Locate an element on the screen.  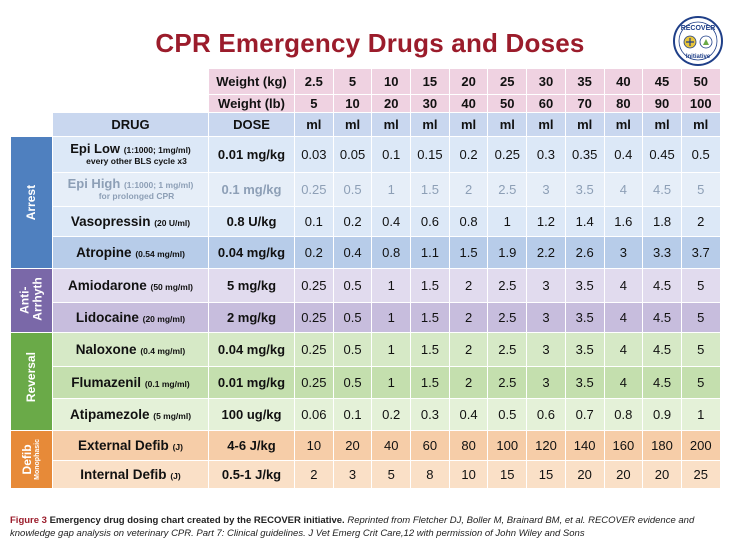
category-defib-label: Defib Monophasic is located at coordinates (31, 459).